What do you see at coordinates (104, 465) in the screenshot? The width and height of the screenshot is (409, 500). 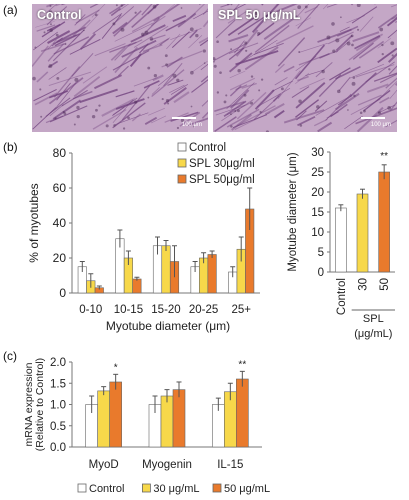 I see `x-tick-label: MyoD` at bounding box center [104, 465].